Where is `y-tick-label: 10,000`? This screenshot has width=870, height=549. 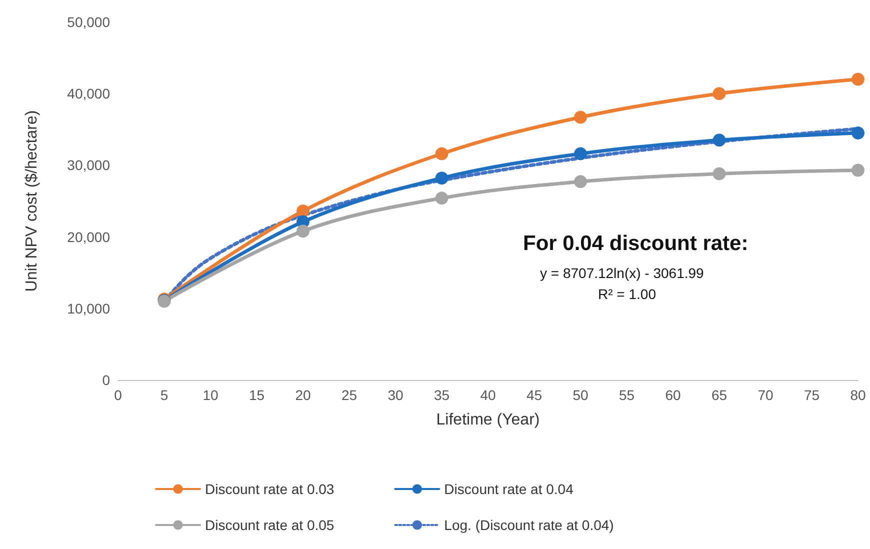 y-tick-label: 10,000 is located at coordinates (88, 308).